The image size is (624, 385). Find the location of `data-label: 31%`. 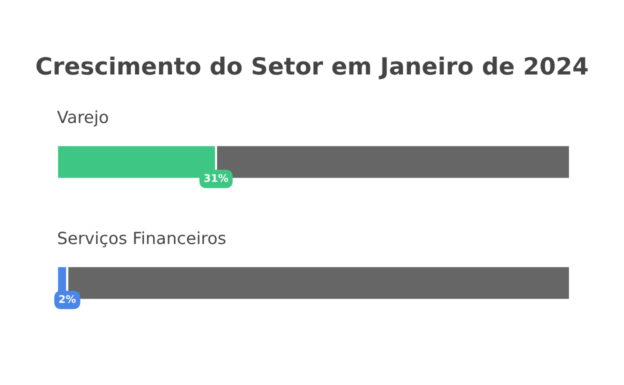

data-label: 31% is located at coordinates (216, 178).